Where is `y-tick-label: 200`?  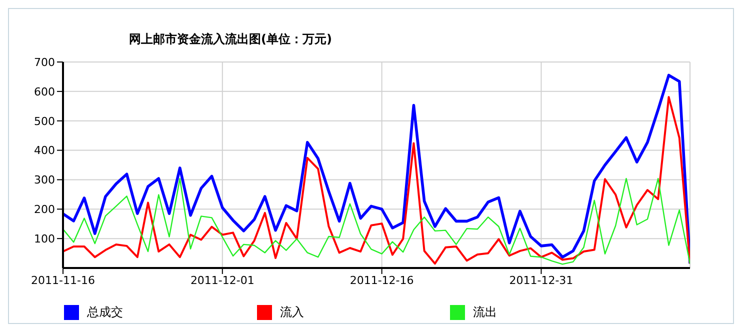
y-tick-label: 200 is located at coordinates (44, 209).